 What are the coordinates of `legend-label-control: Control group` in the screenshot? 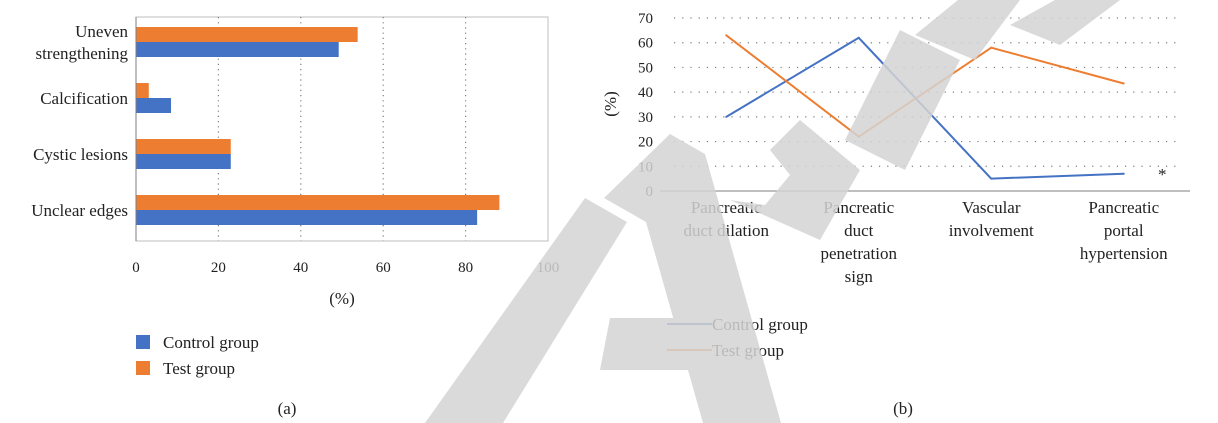 It's located at (211, 342).